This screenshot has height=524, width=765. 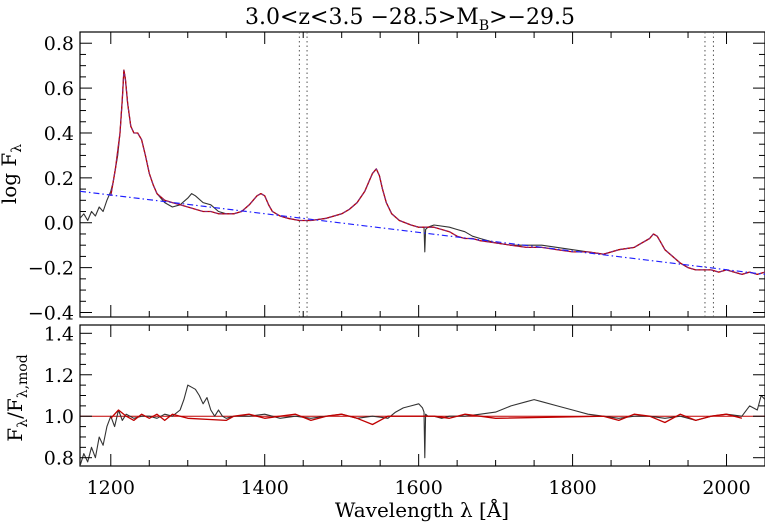 What do you see at coordinates (17, 148) in the screenshot?
I see `spectrum-ylabel-sub: λ` at bounding box center [17, 148].